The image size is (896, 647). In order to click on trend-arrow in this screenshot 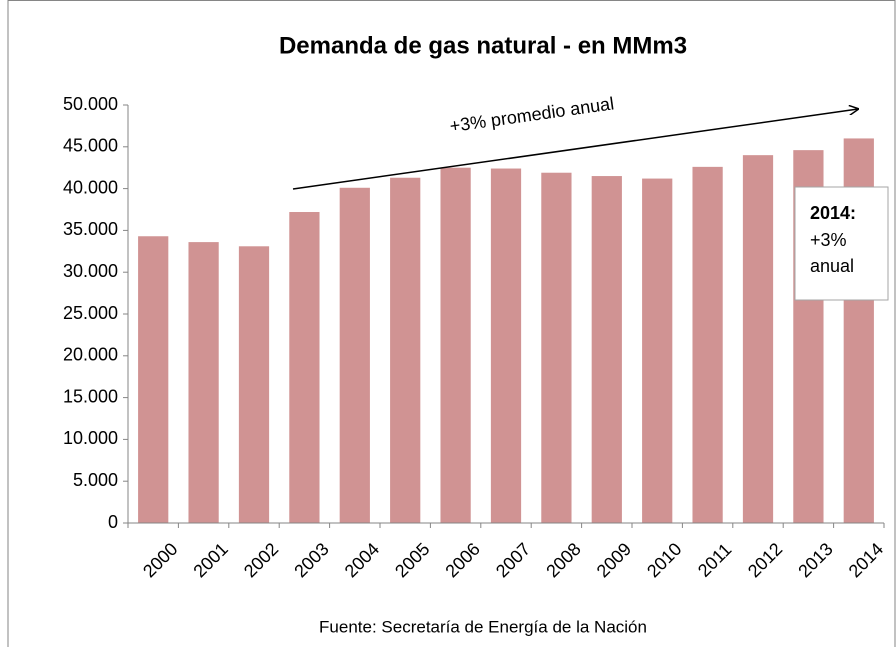, I will do `click(575, 149)`.